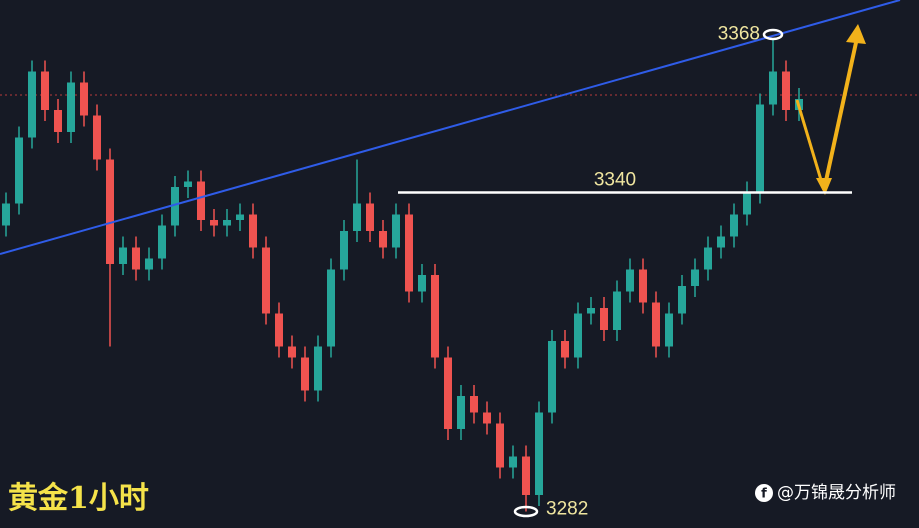 Image resolution: width=919 pixels, height=528 pixels. What do you see at coordinates (739, 34) in the screenshot?
I see `high-label: 3368` at bounding box center [739, 34].